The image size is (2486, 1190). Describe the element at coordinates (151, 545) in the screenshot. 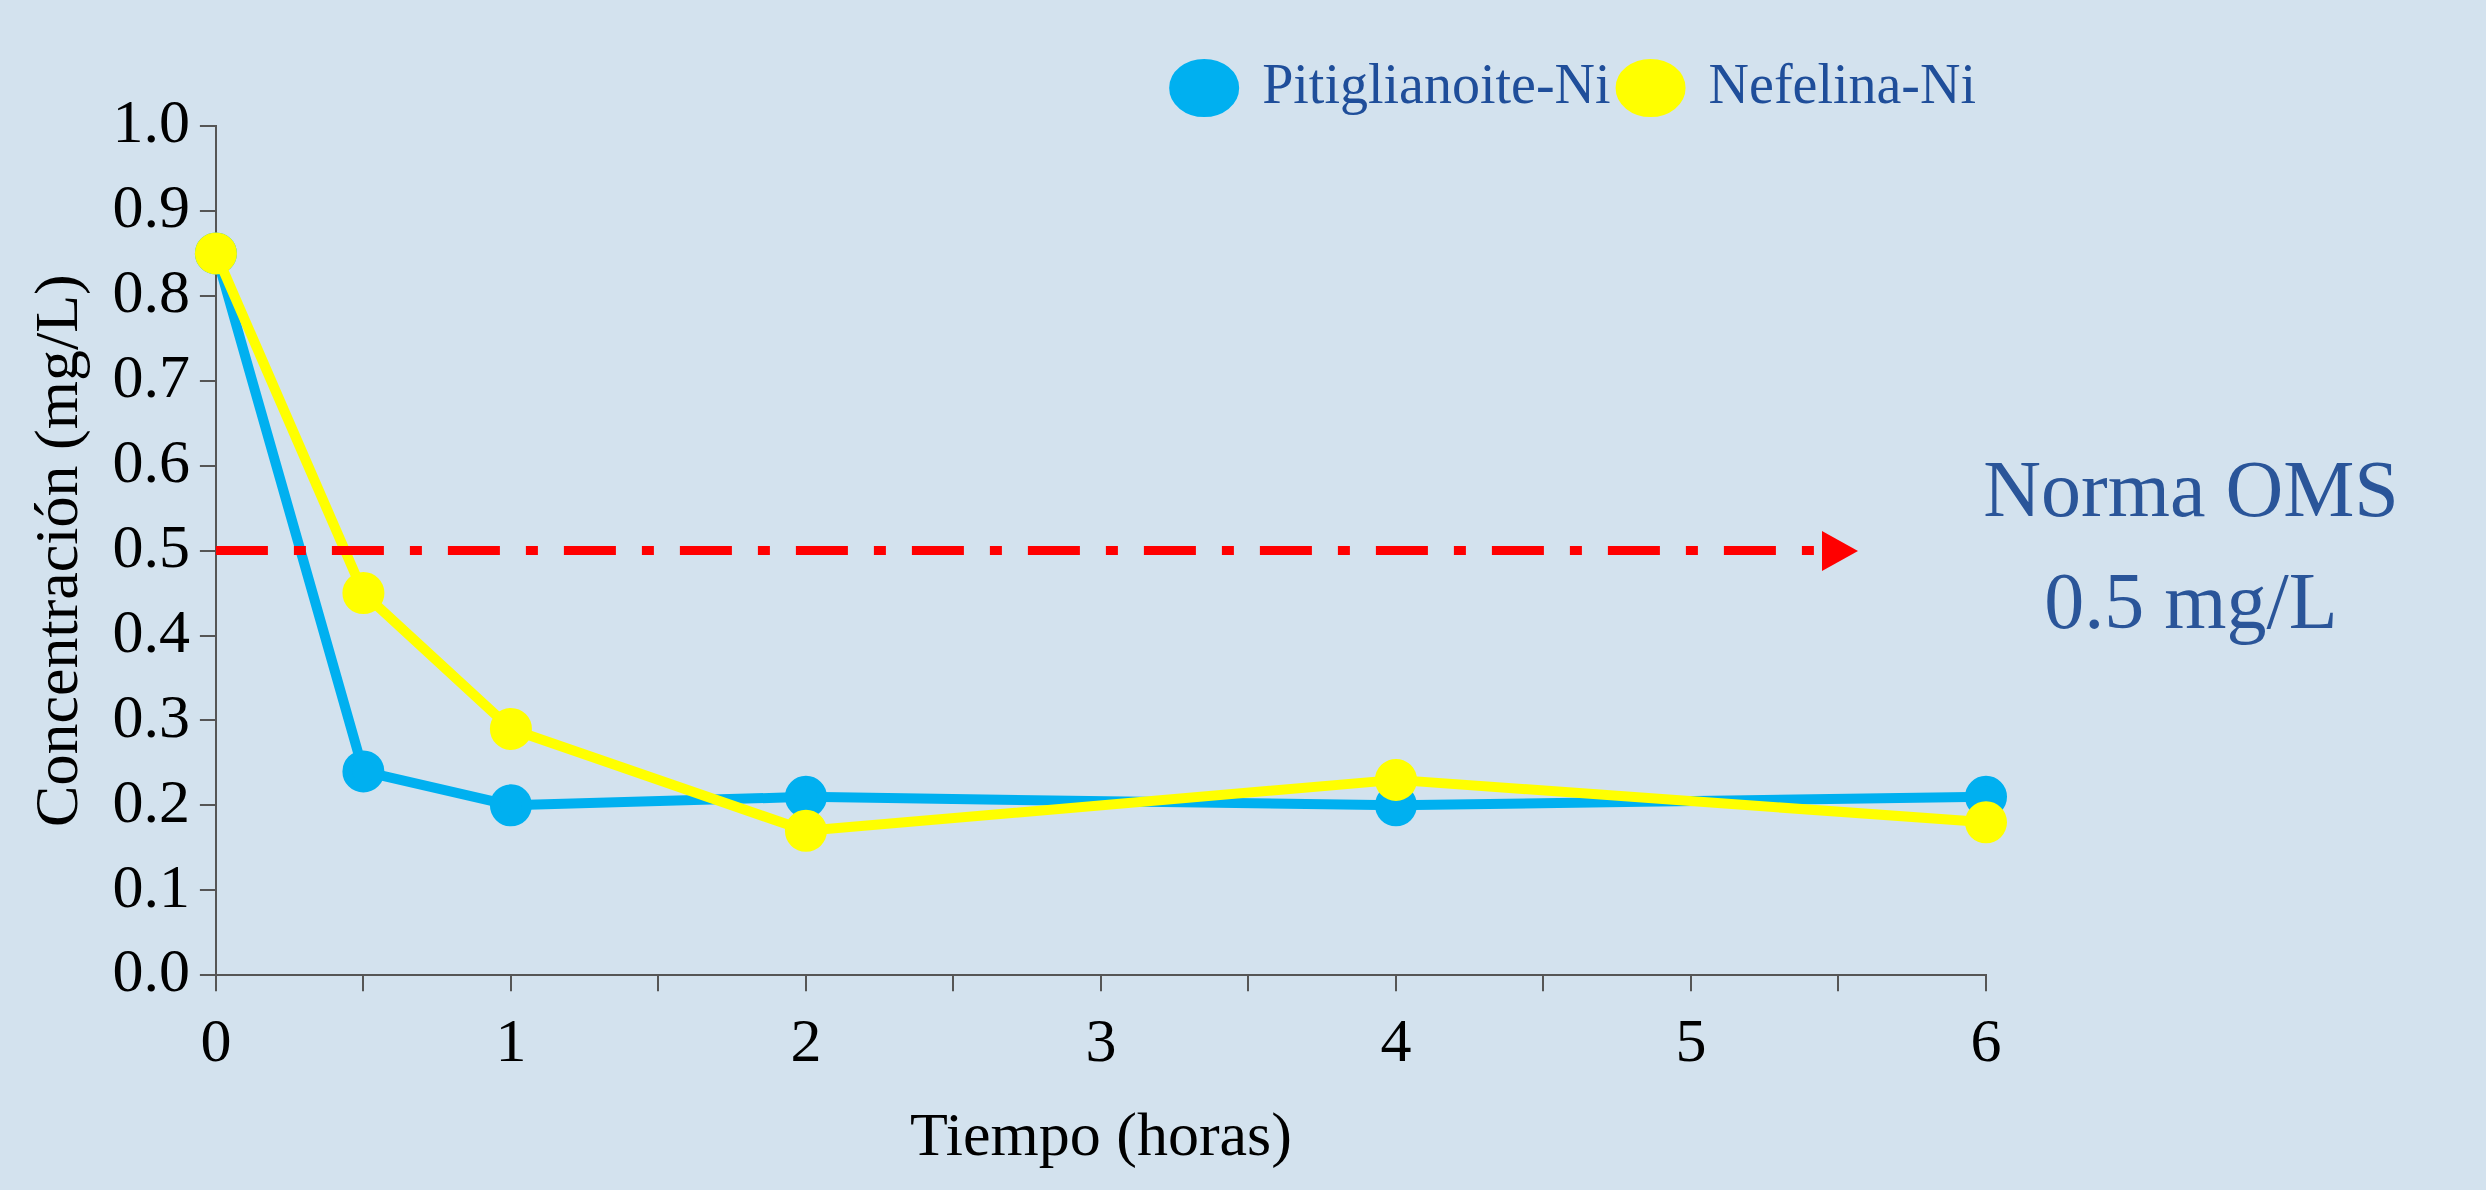

I see `y-tick-label: 0.5` at that location.